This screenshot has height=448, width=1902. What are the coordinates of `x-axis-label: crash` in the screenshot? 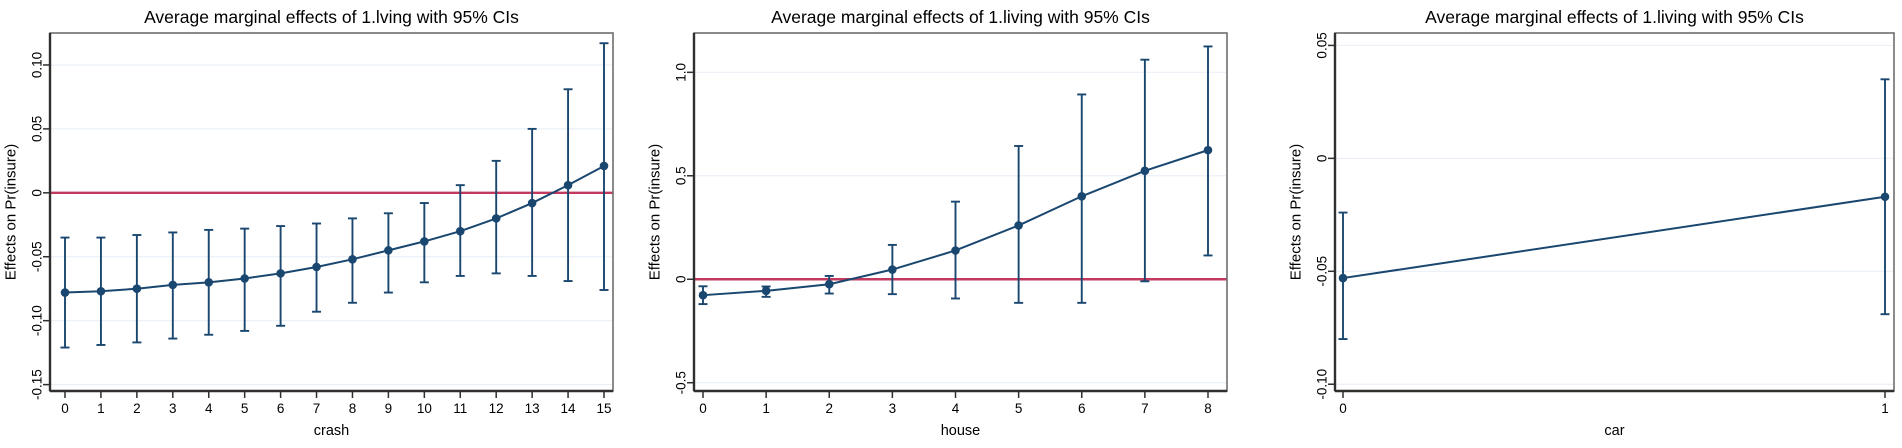 It's located at (331, 431).